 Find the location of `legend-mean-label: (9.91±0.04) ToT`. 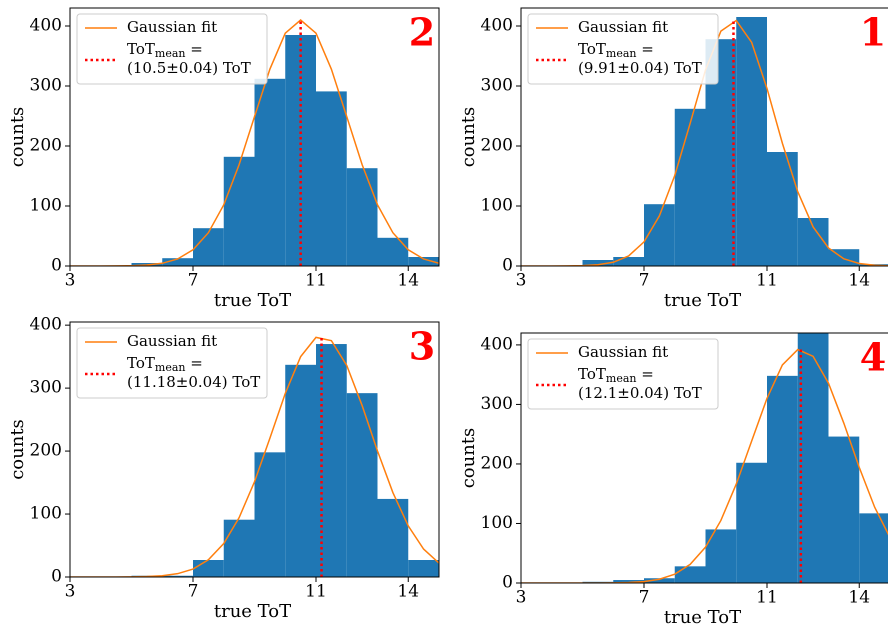

legend-mean-label: (9.91±0.04) ToT is located at coordinates (640, 68).